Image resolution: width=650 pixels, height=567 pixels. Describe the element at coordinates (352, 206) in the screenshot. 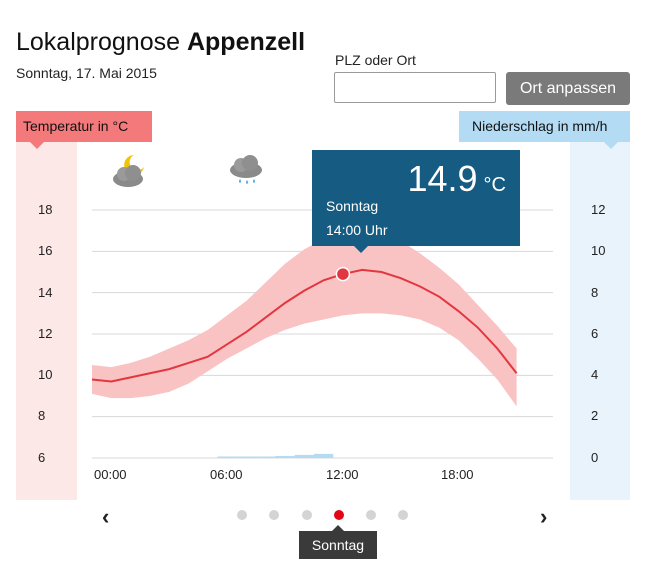

I see `tooltip-day: Sonntag` at that location.